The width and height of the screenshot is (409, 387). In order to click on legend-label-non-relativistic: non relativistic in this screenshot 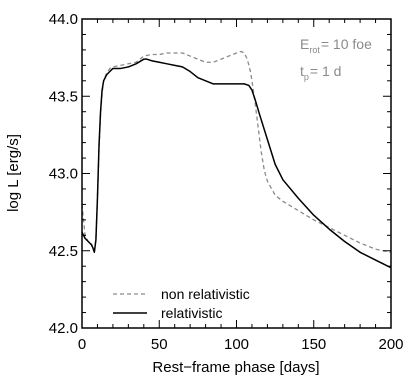, I will do `click(205, 294)`.